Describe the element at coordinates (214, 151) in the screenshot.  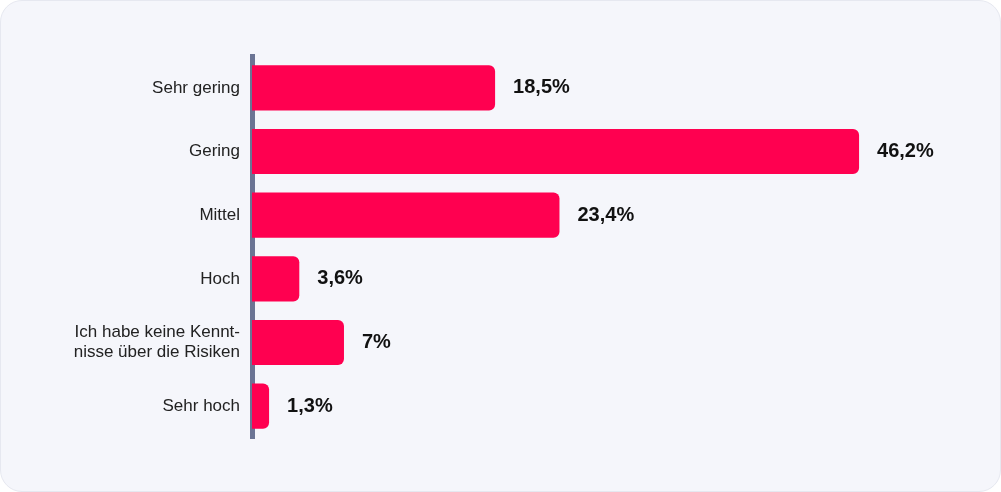
I see `y-tick-label: Gering` at that location.